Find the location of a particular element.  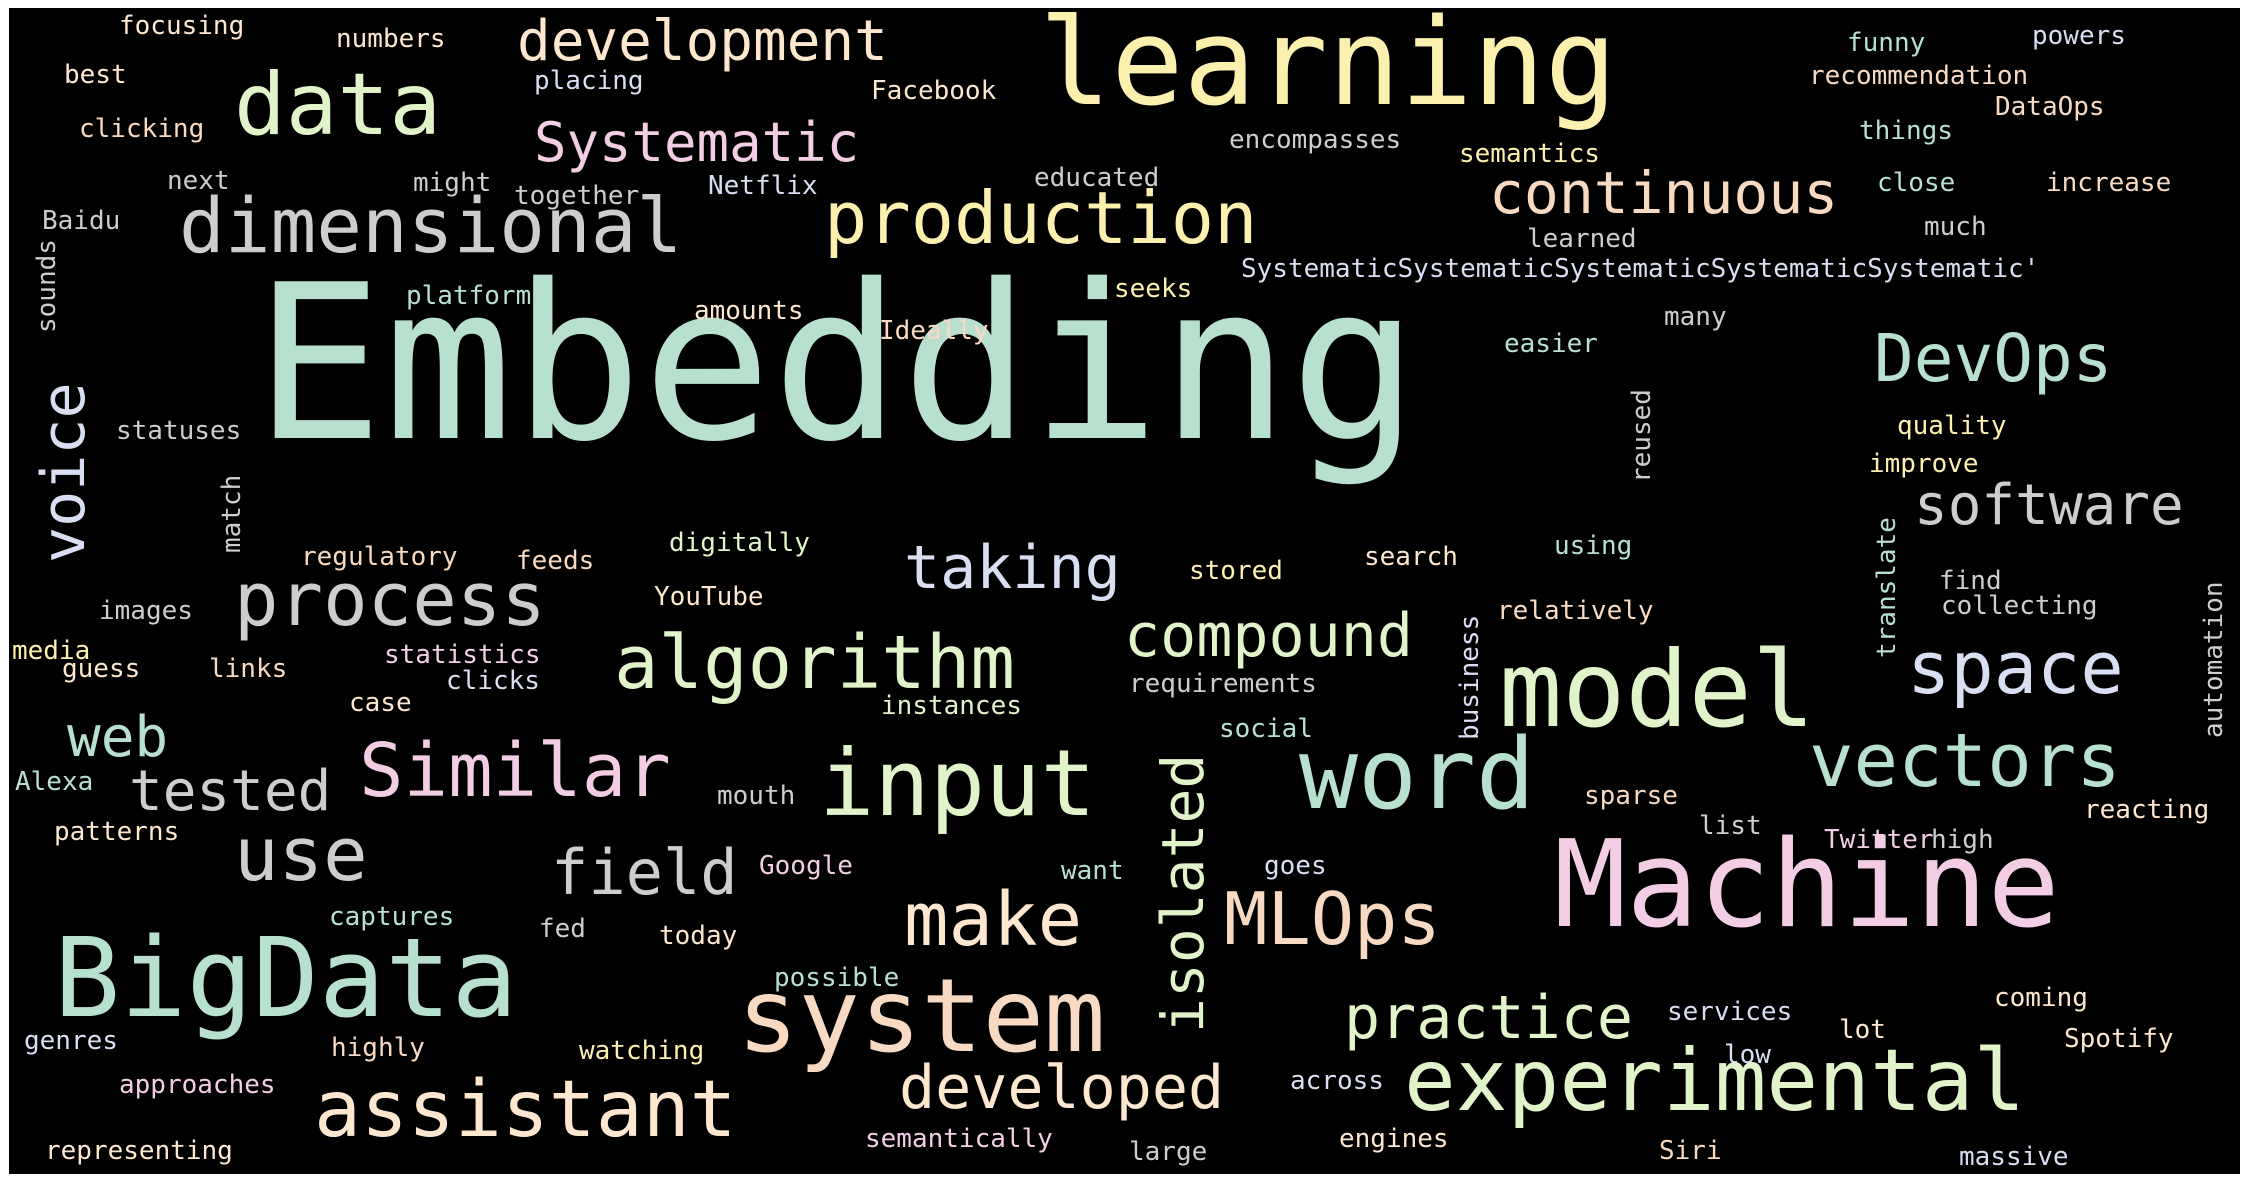

word-media: media is located at coordinates (51, 651).